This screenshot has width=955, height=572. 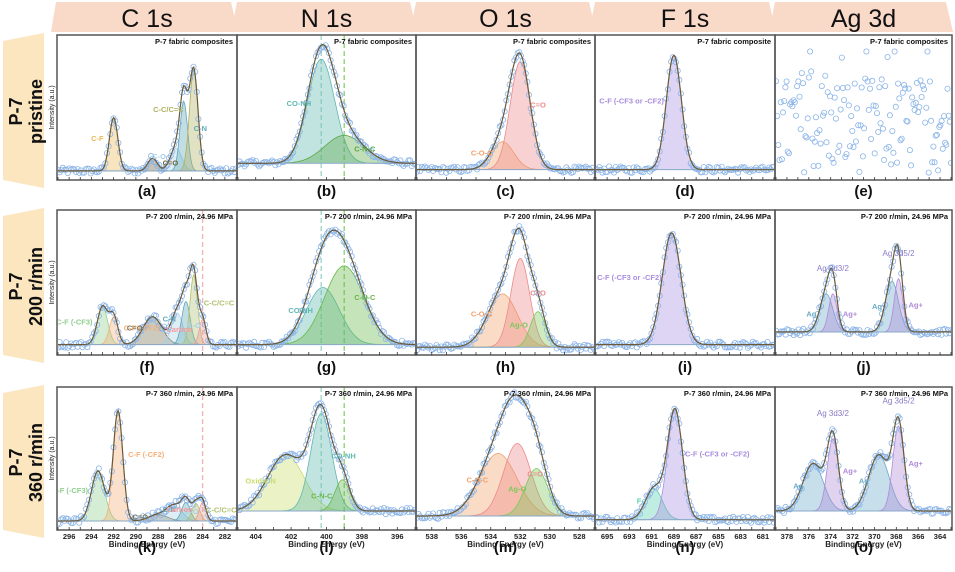 What do you see at coordinates (29, 461) in the screenshot?
I see `row-header-2: P-7 360 r/min Intensity (a.u.)` at bounding box center [29, 461].